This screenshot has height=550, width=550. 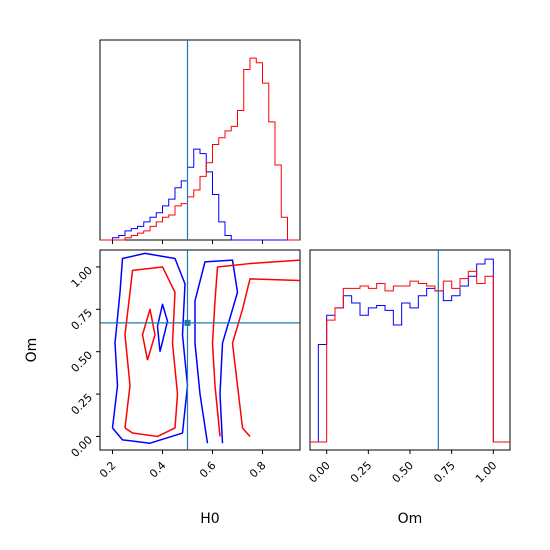 What do you see at coordinates (410, 519) in the screenshot?
I see `om-xlabel: Om` at bounding box center [410, 519].